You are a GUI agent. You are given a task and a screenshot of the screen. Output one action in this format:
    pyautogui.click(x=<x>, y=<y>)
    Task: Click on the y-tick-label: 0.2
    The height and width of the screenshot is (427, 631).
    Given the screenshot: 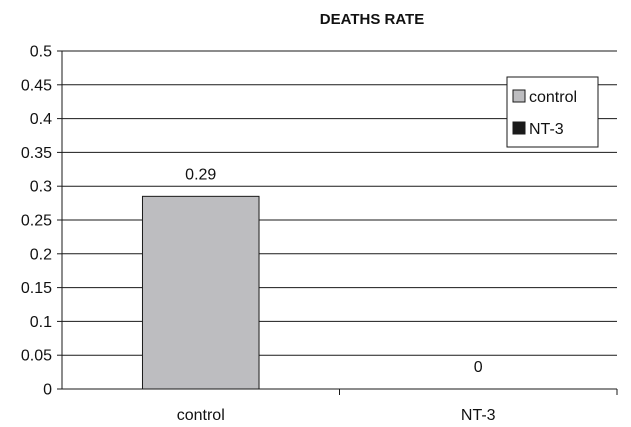 What is the action you would take?
    pyautogui.click(x=41, y=254)
    